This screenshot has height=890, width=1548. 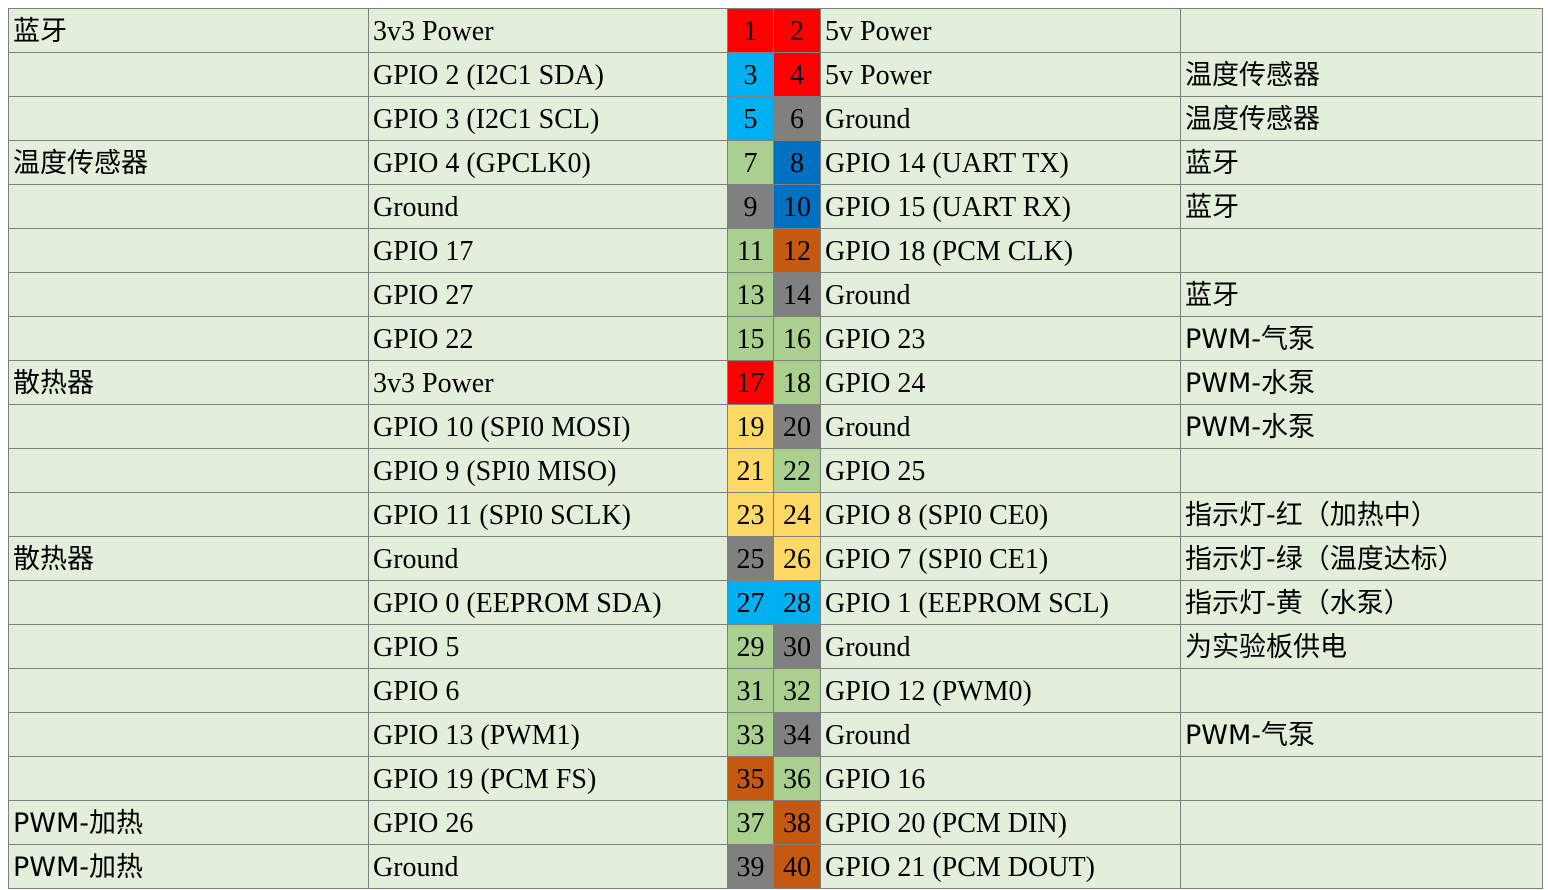 I want to click on table-row: 蓝牙 3v3 Power 1 2 5v Power, so click(x=775, y=30).